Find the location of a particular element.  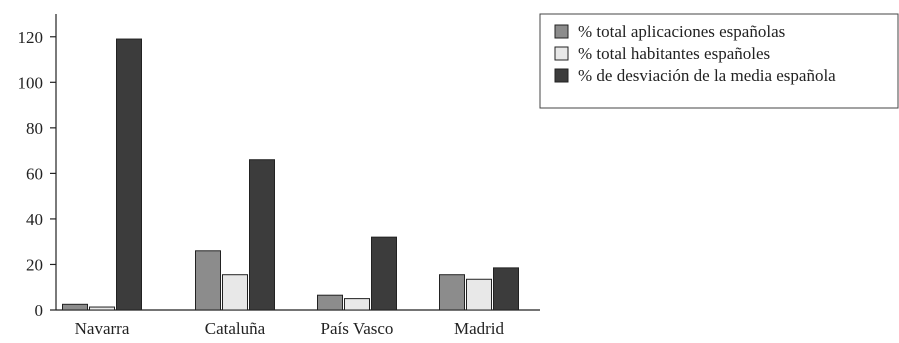

legend-box is located at coordinates (719, 61).